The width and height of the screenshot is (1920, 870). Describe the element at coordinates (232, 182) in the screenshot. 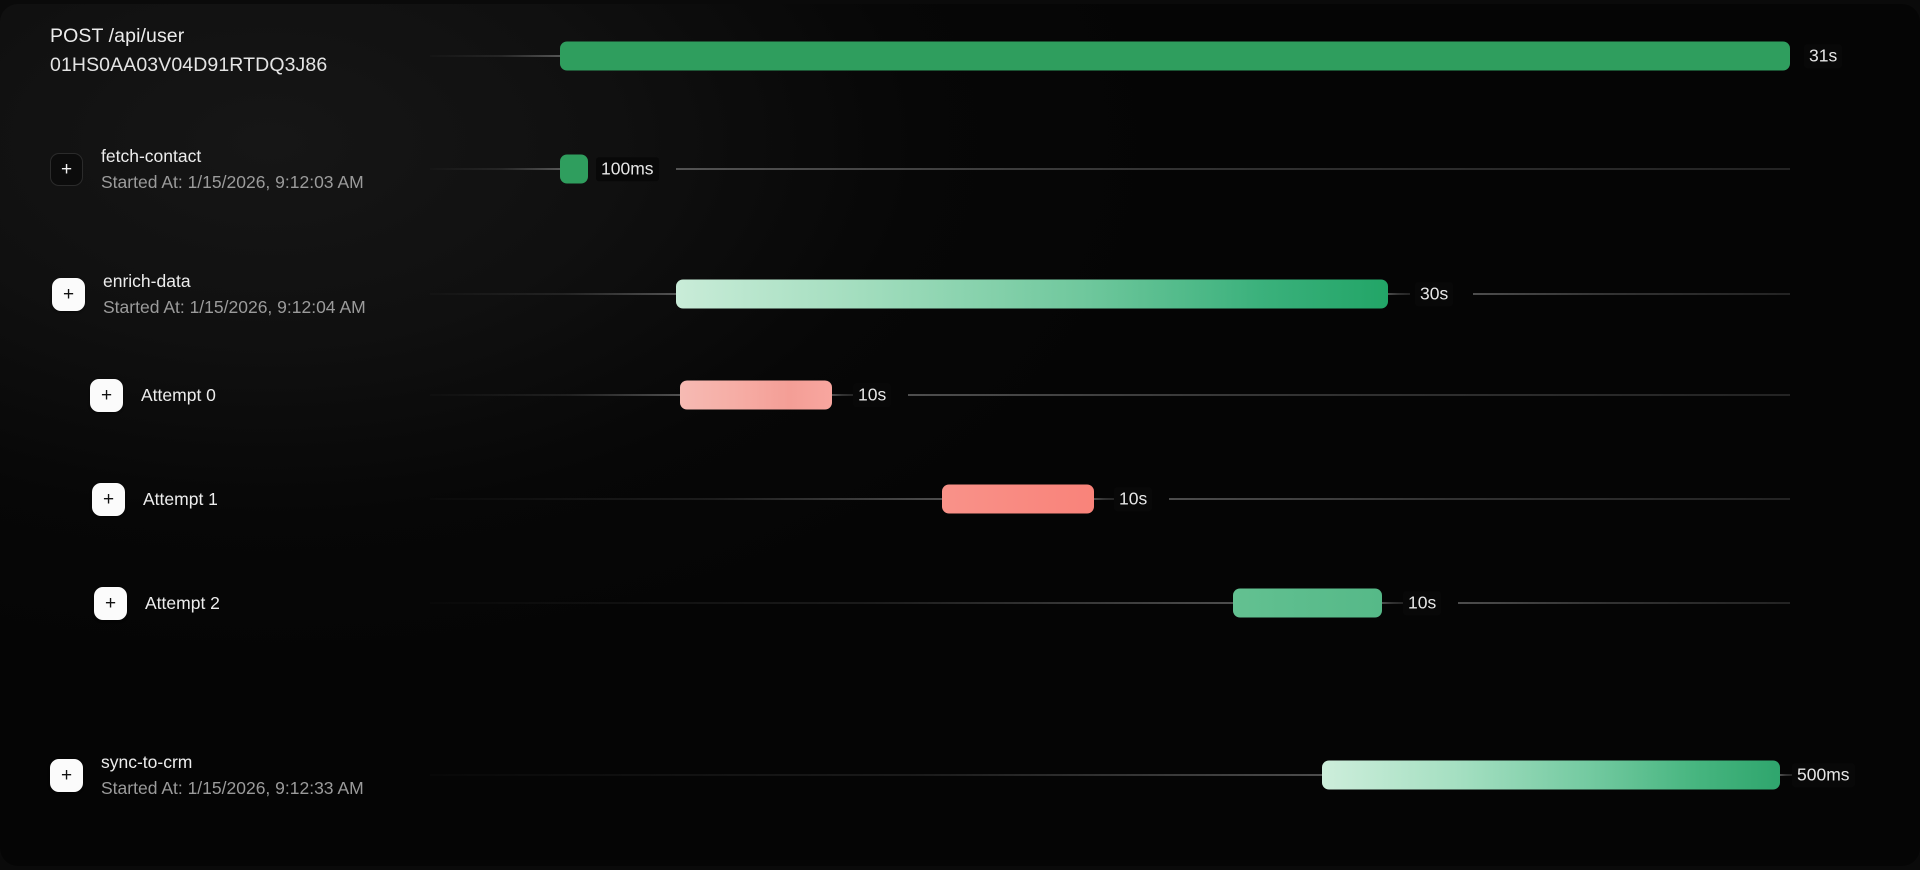

I see `span-started-at-fetch-contact: Started At: 1/15/2026, 9:12:03 AM` at that location.